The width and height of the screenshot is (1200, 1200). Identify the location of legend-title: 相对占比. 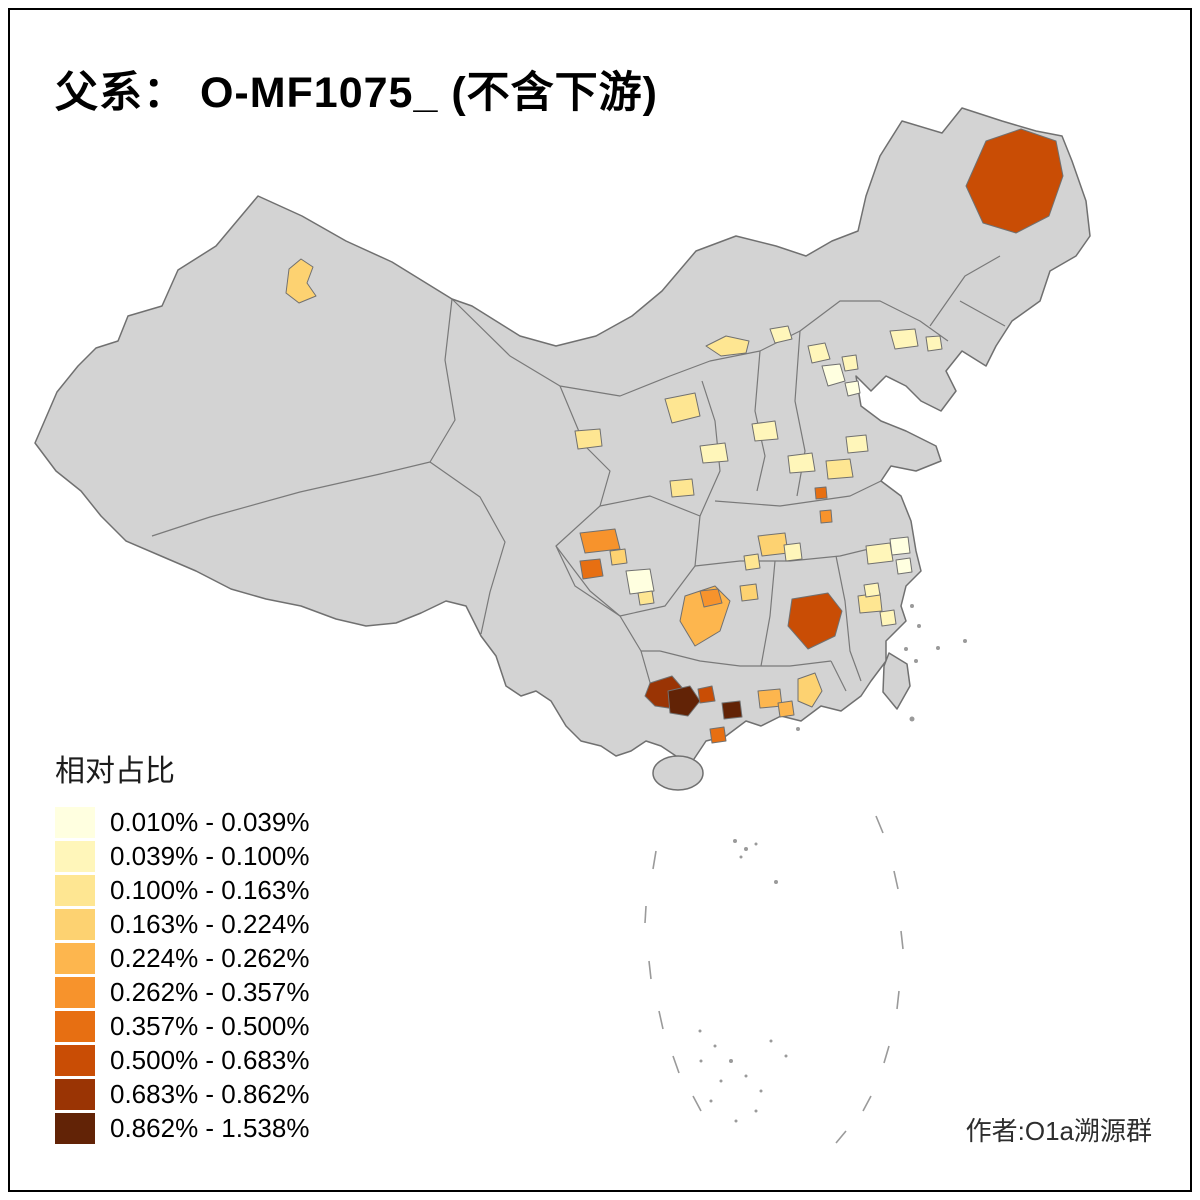
(115, 771).